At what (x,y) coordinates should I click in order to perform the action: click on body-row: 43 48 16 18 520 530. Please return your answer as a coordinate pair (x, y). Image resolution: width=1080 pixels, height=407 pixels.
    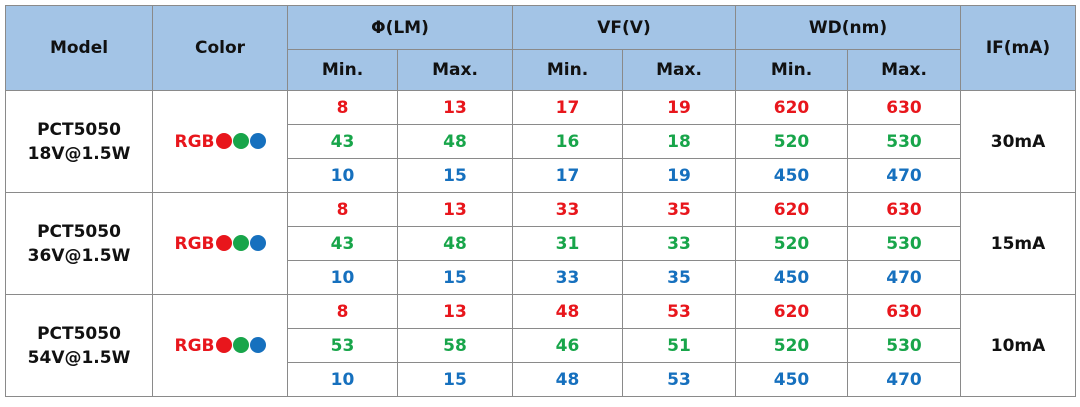
    Looking at the image, I should click on (541, 141).